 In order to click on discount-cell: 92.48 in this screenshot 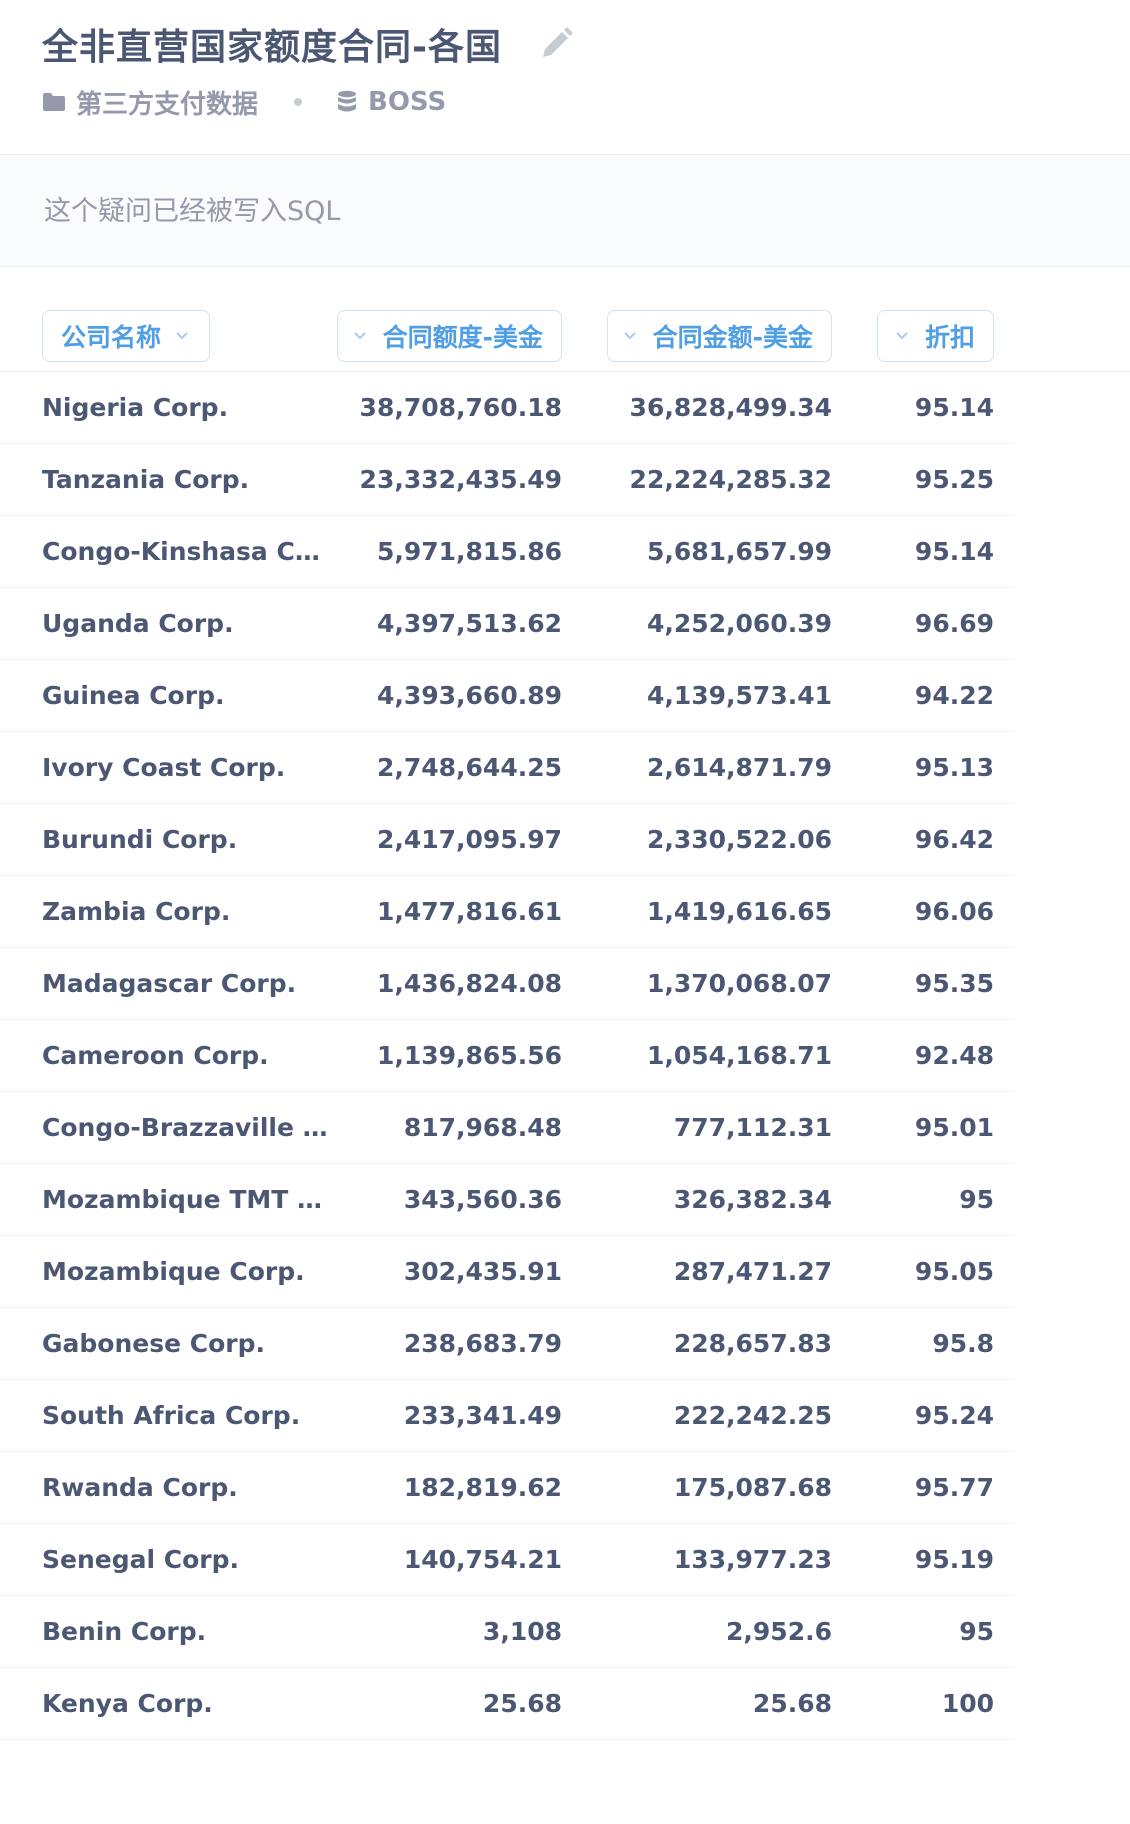, I will do `click(954, 1055)`.